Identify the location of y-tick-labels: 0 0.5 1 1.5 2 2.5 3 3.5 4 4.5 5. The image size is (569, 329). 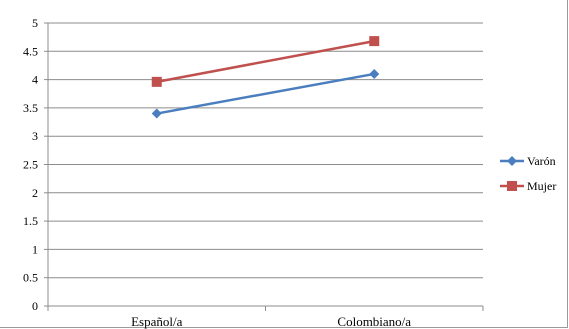
(30, 164).